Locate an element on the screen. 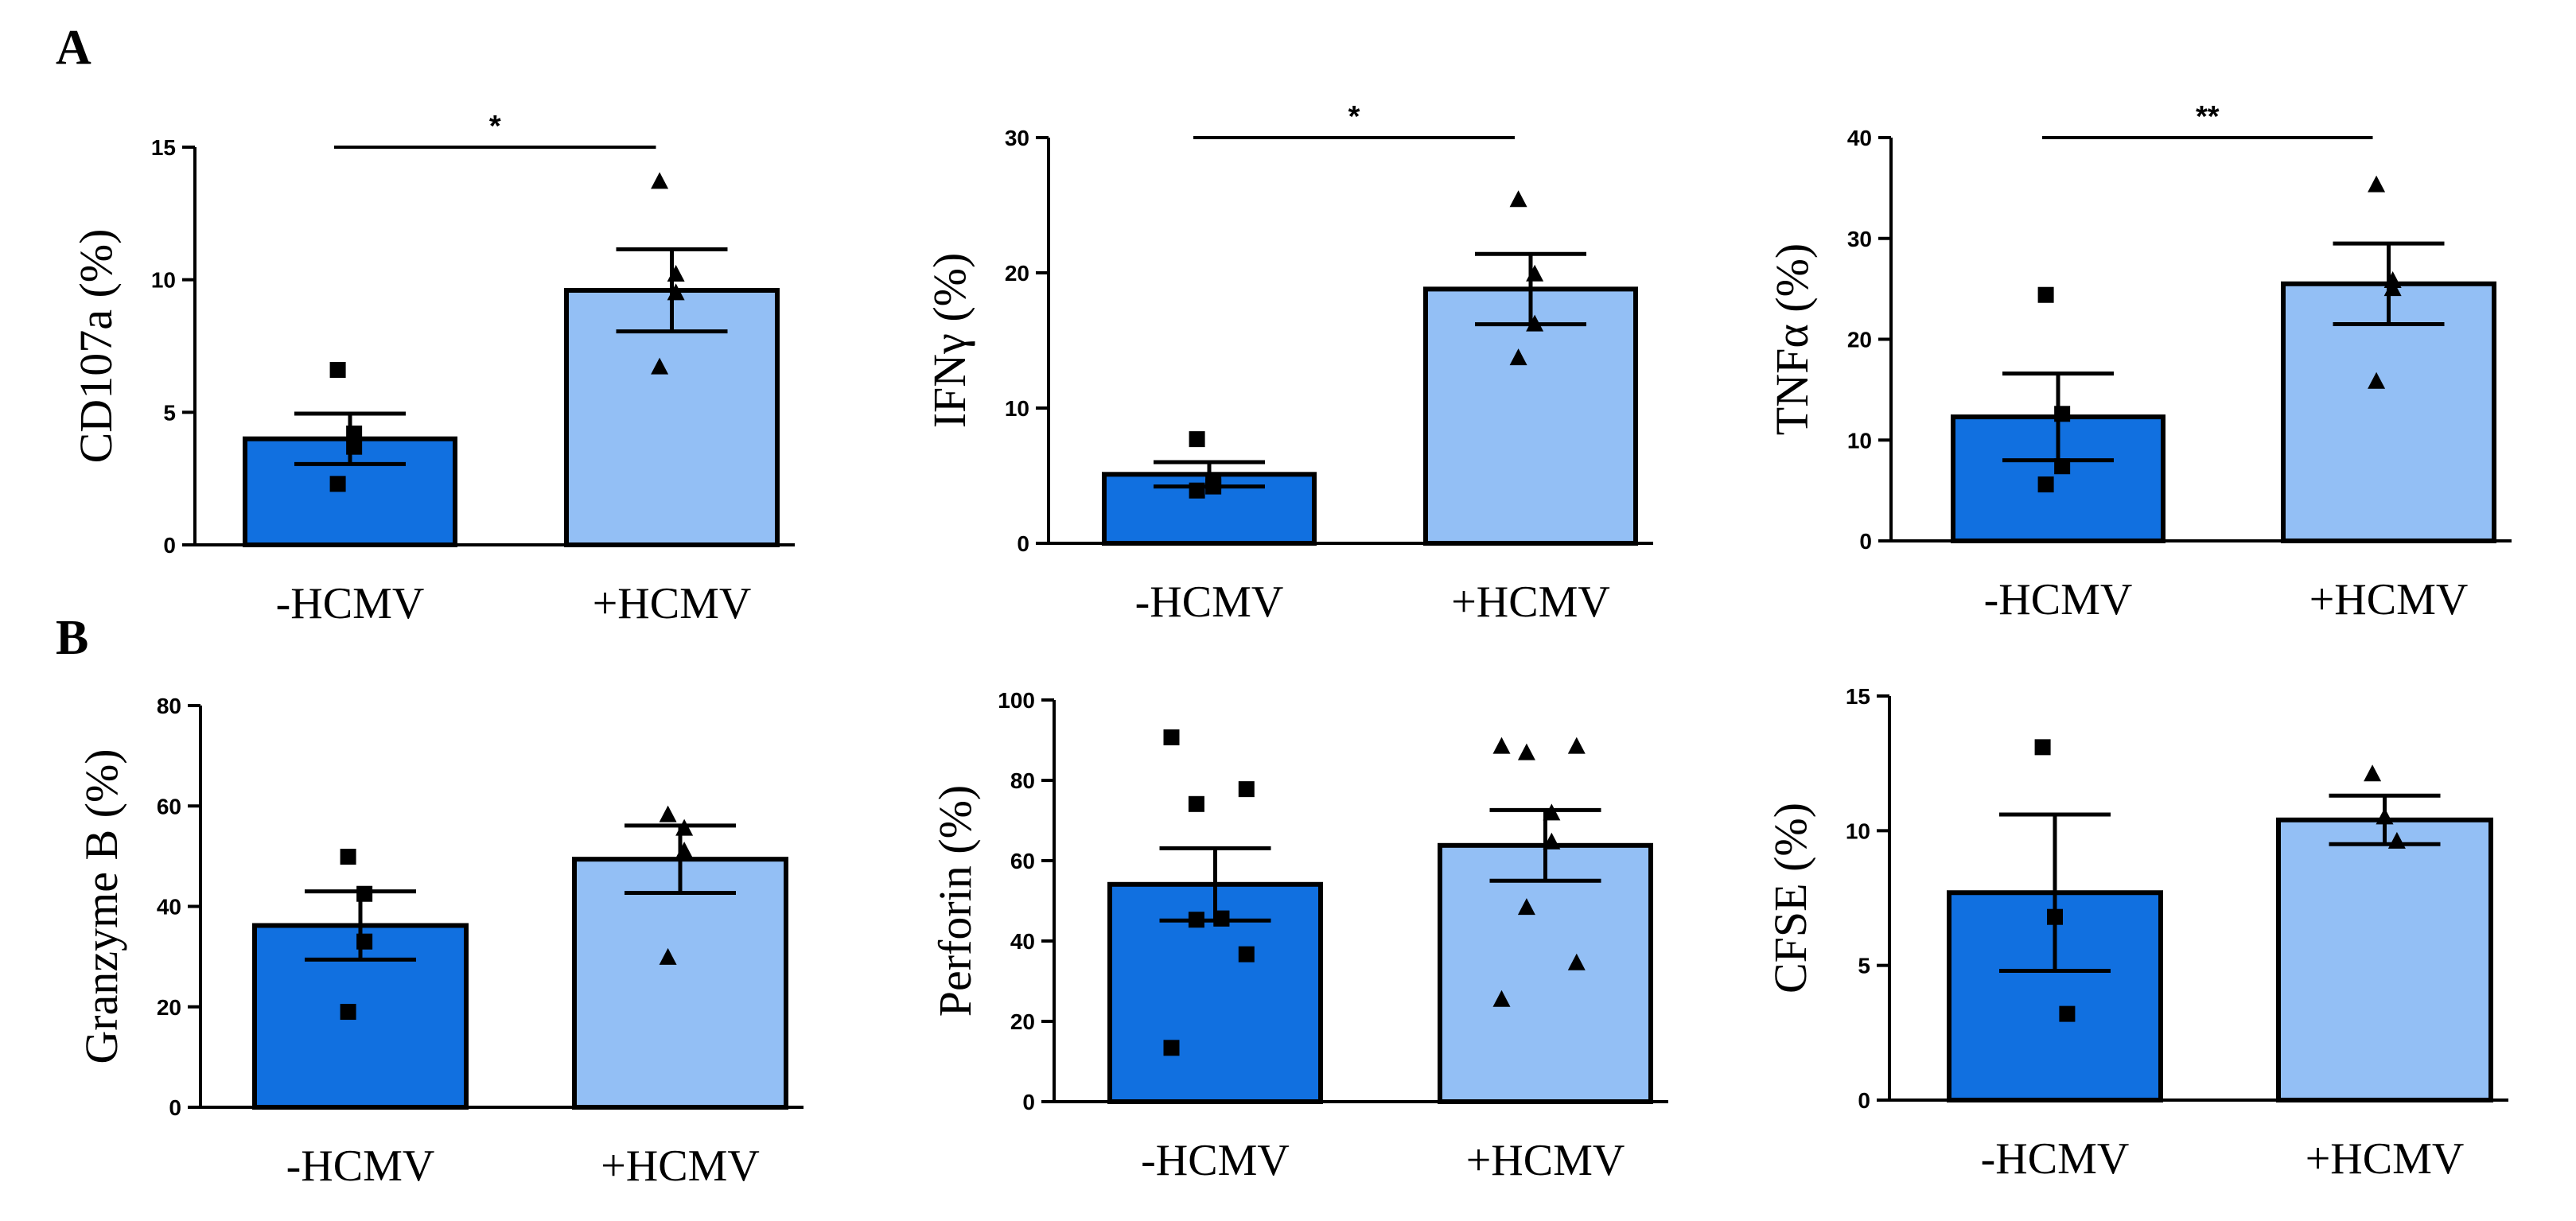  chart-2: 0 10 20 30 IFNγ (%) -HCMV +HCMV * is located at coordinates (1288, 363).